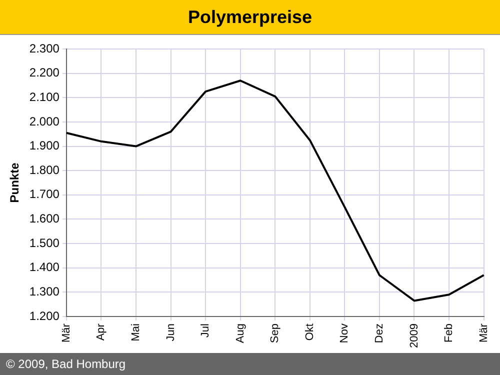 The height and width of the screenshot is (375, 500). What do you see at coordinates (44, 219) in the screenshot?
I see `y-tick-label: 1.600` at bounding box center [44, 219].